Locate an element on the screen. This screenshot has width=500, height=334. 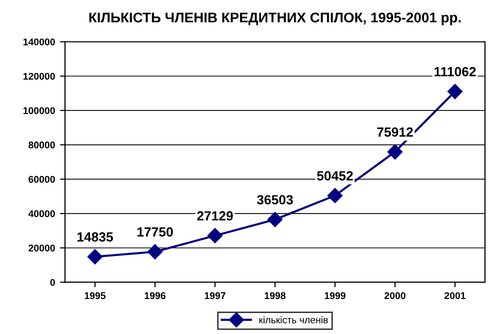
y-tick-label: 80000 is located at coordinates (41, 145).